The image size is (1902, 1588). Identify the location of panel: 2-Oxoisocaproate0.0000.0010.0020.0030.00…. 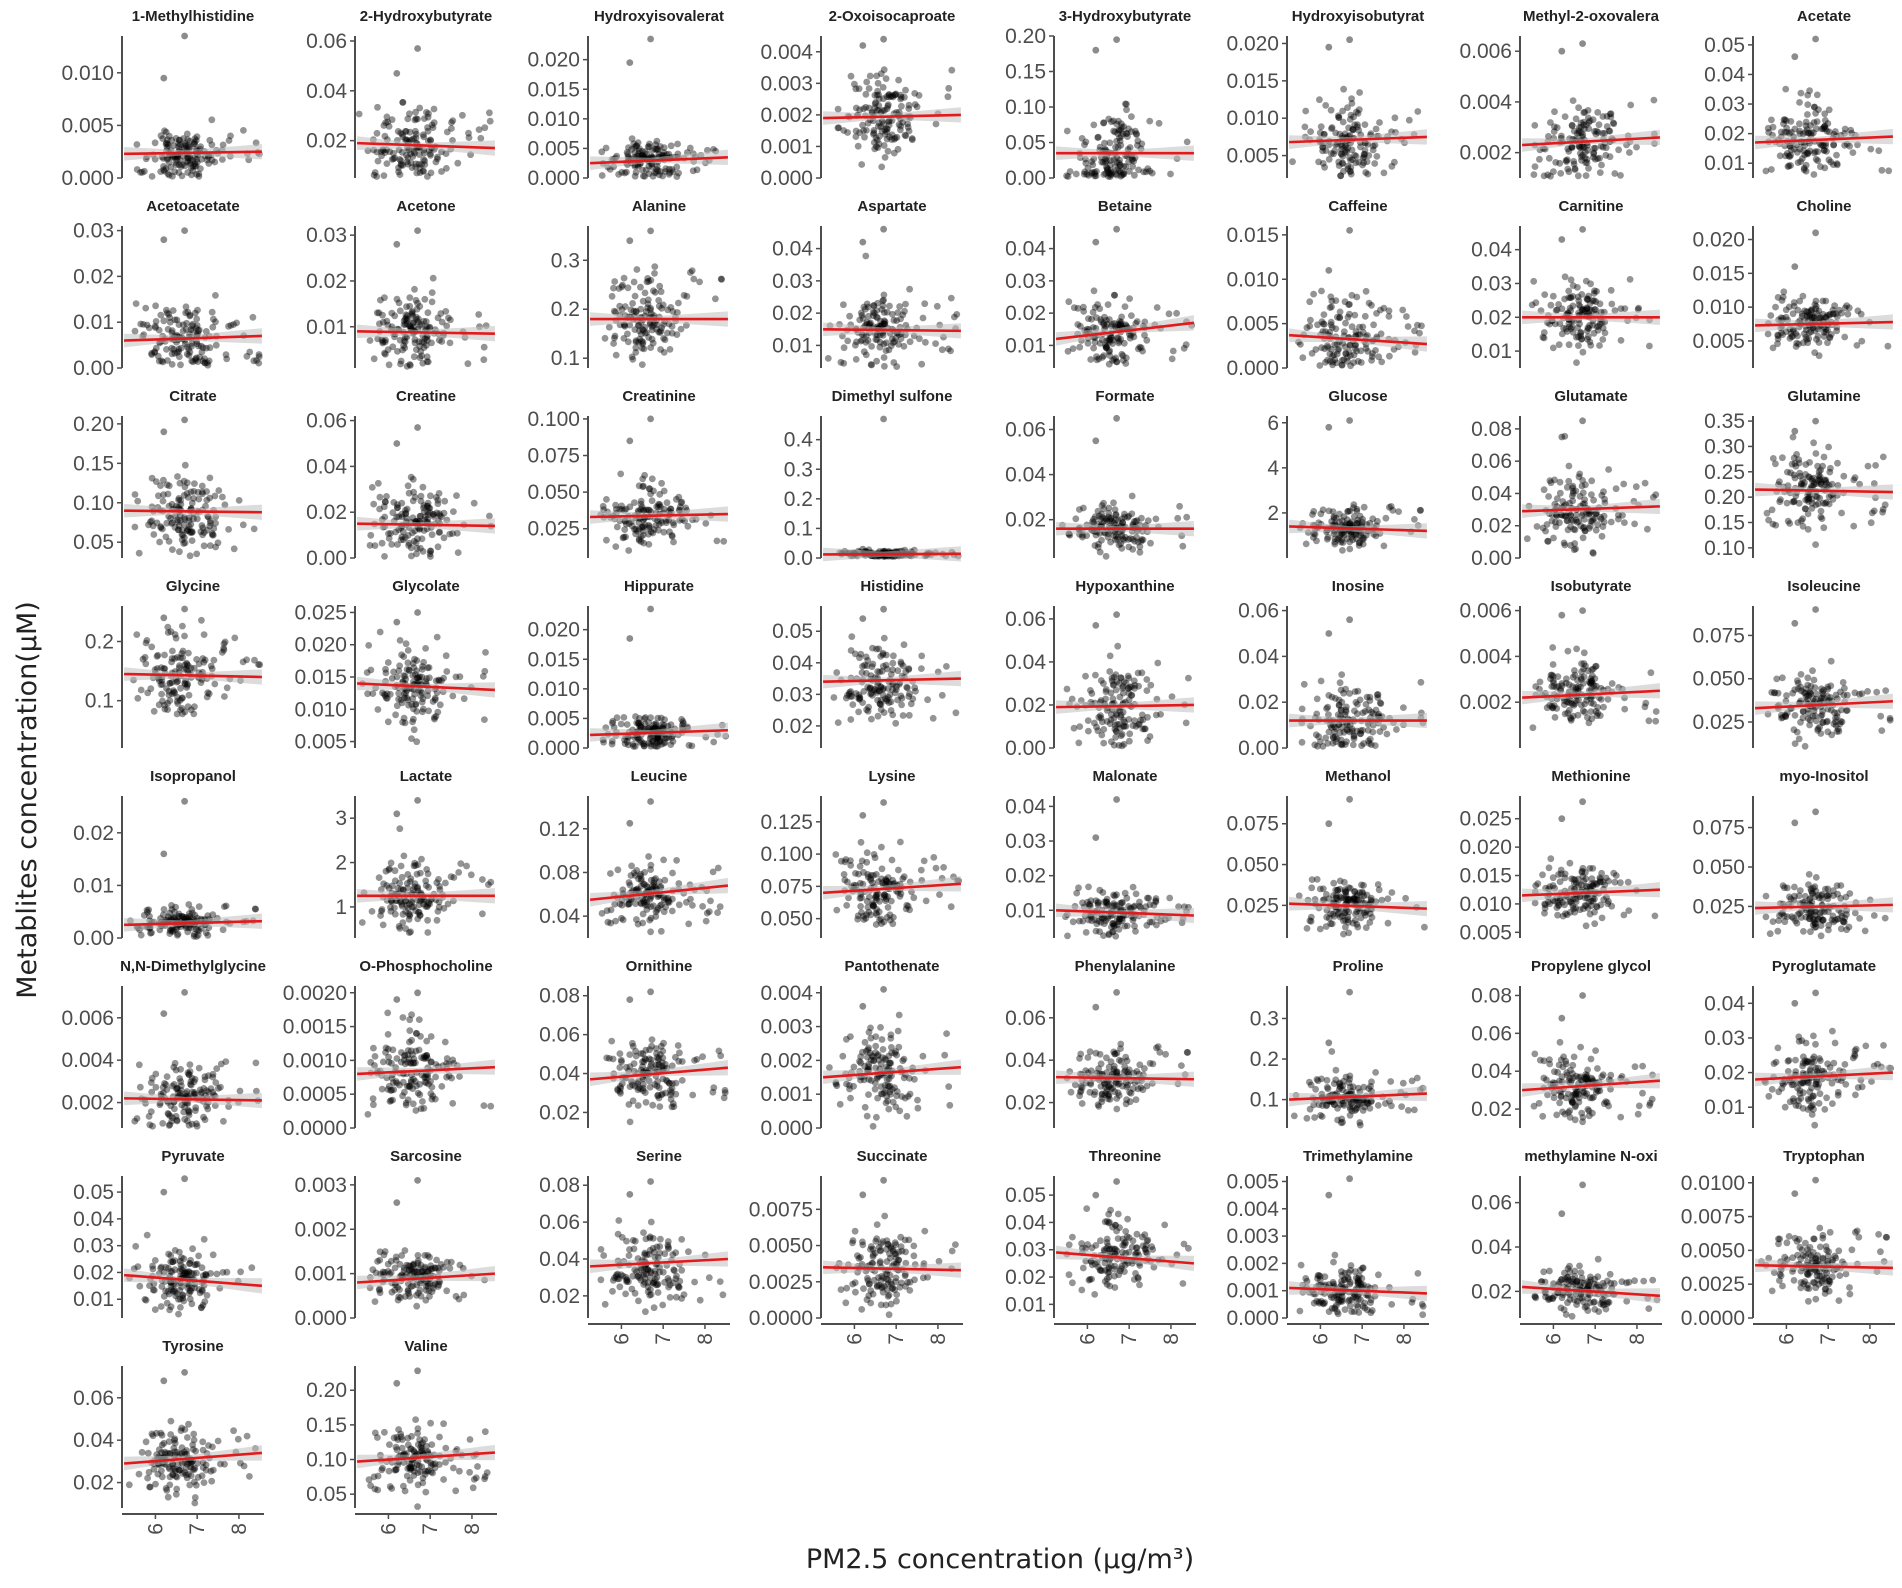
(860, 99).